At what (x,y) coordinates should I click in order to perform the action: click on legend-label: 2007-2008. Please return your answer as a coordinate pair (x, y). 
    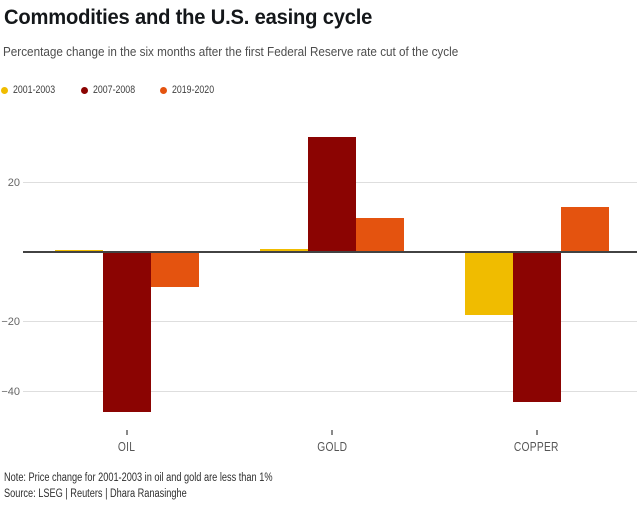
    Looking at the image, I should click on (113, 90).